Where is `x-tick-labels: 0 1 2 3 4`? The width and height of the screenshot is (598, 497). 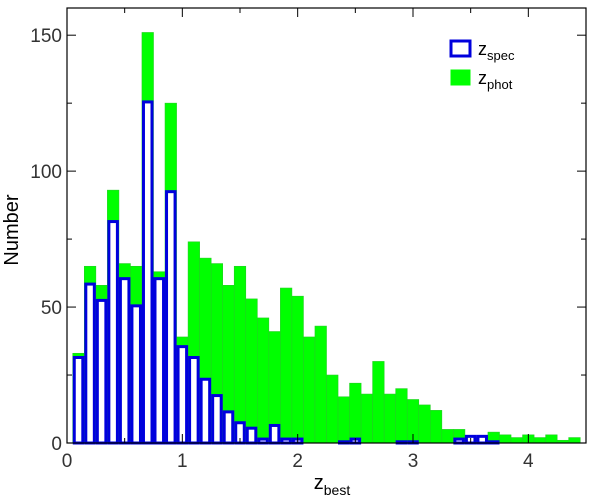 x-tick-labels: 0 1 2 3 4 is located at coordinates (298, 461).